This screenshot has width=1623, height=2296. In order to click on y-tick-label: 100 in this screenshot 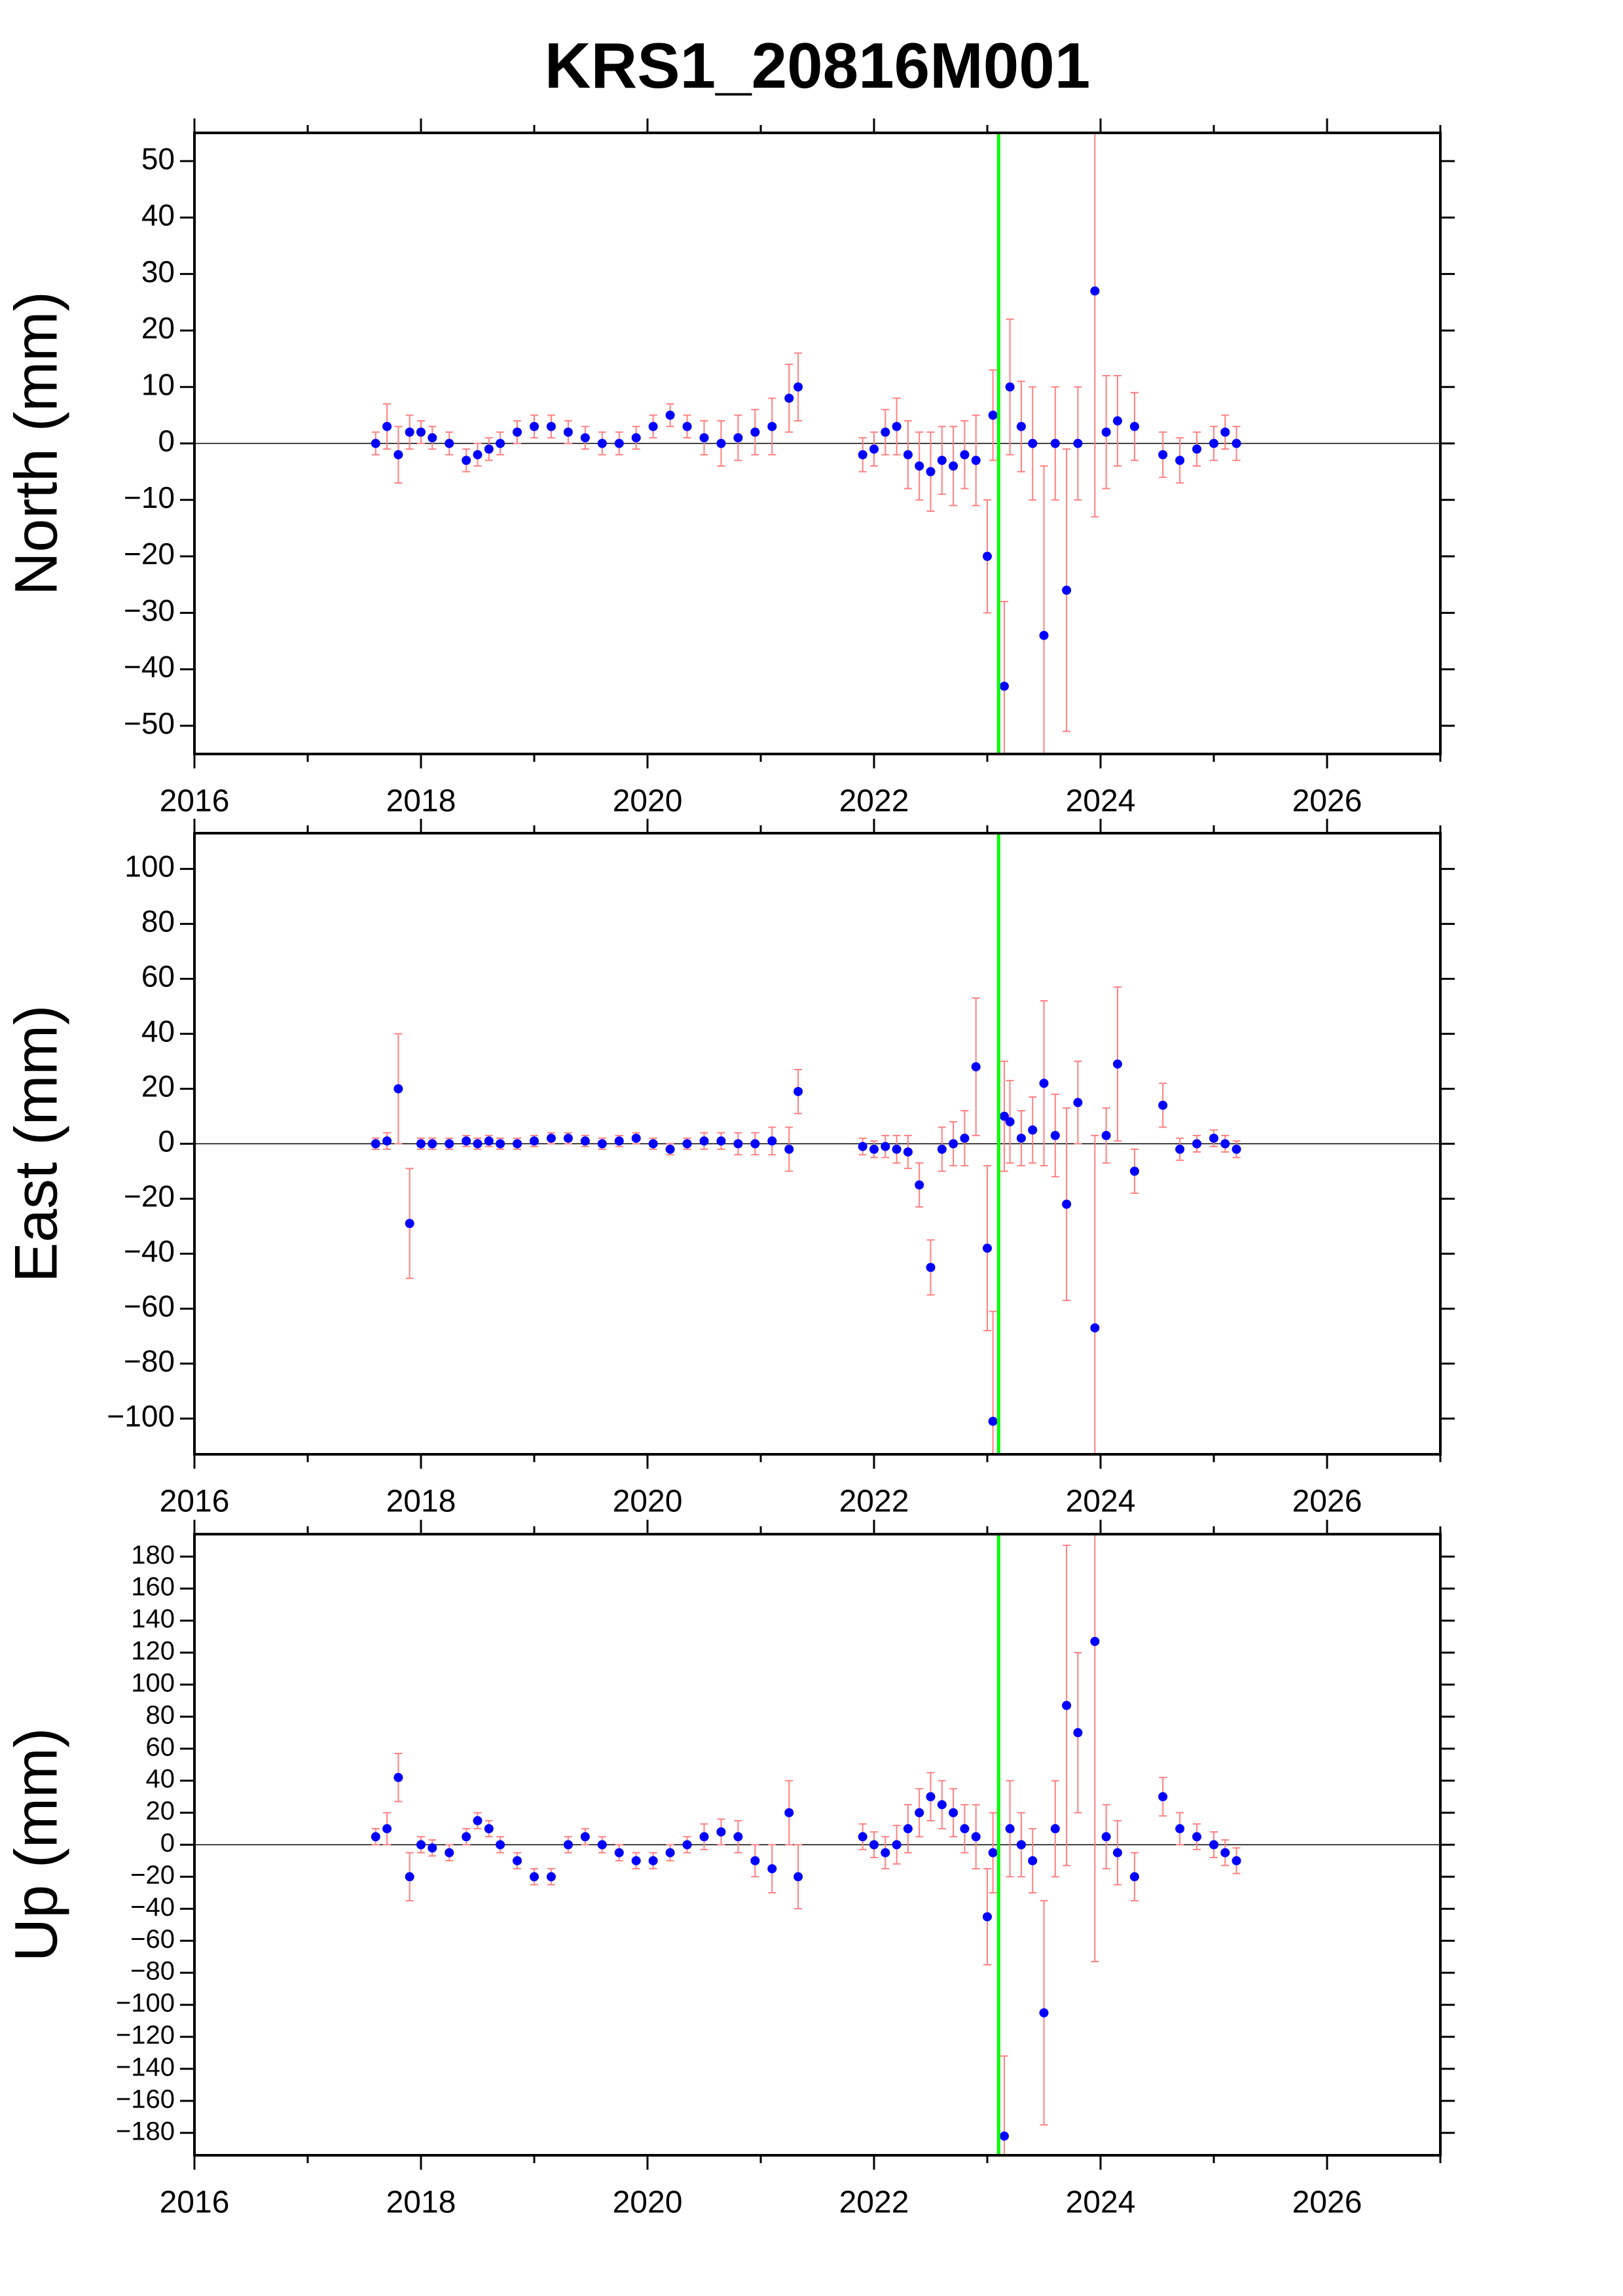, I will do `click(153, 1682)`.